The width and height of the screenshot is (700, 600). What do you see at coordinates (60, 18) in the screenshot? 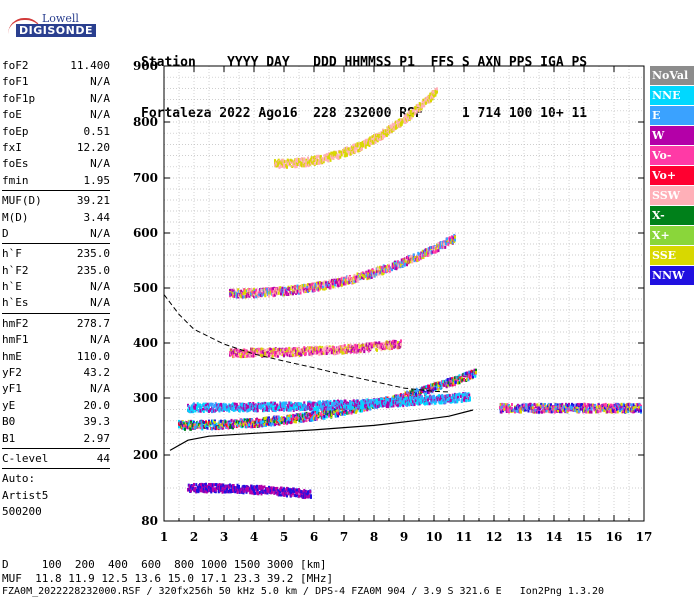
I see `logo-lowell-text: Lowell` at bounding box center [60, 18].